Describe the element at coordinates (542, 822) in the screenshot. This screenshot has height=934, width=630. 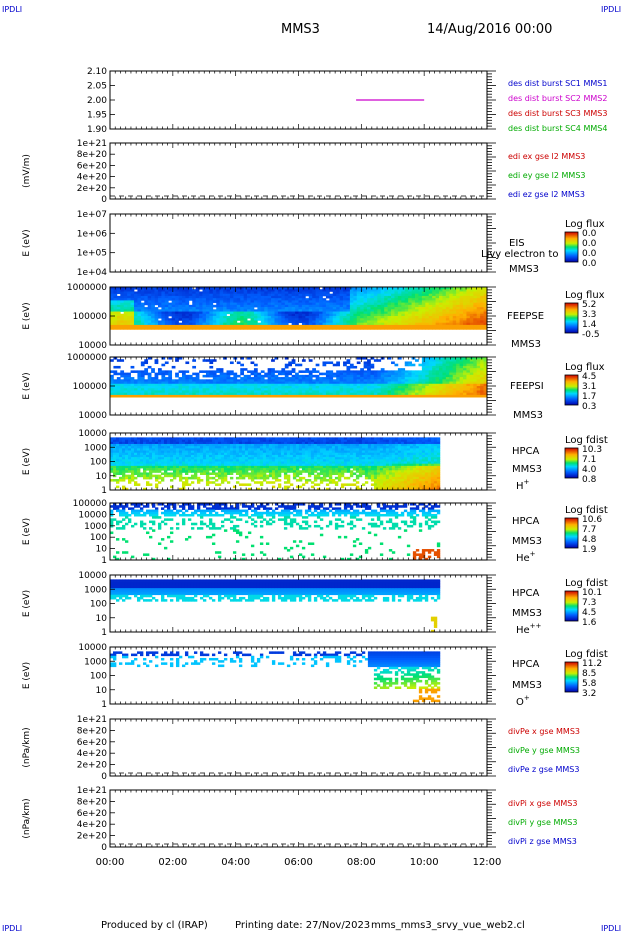
I see `legend-entry: divPi y gse MMS3` at that location.